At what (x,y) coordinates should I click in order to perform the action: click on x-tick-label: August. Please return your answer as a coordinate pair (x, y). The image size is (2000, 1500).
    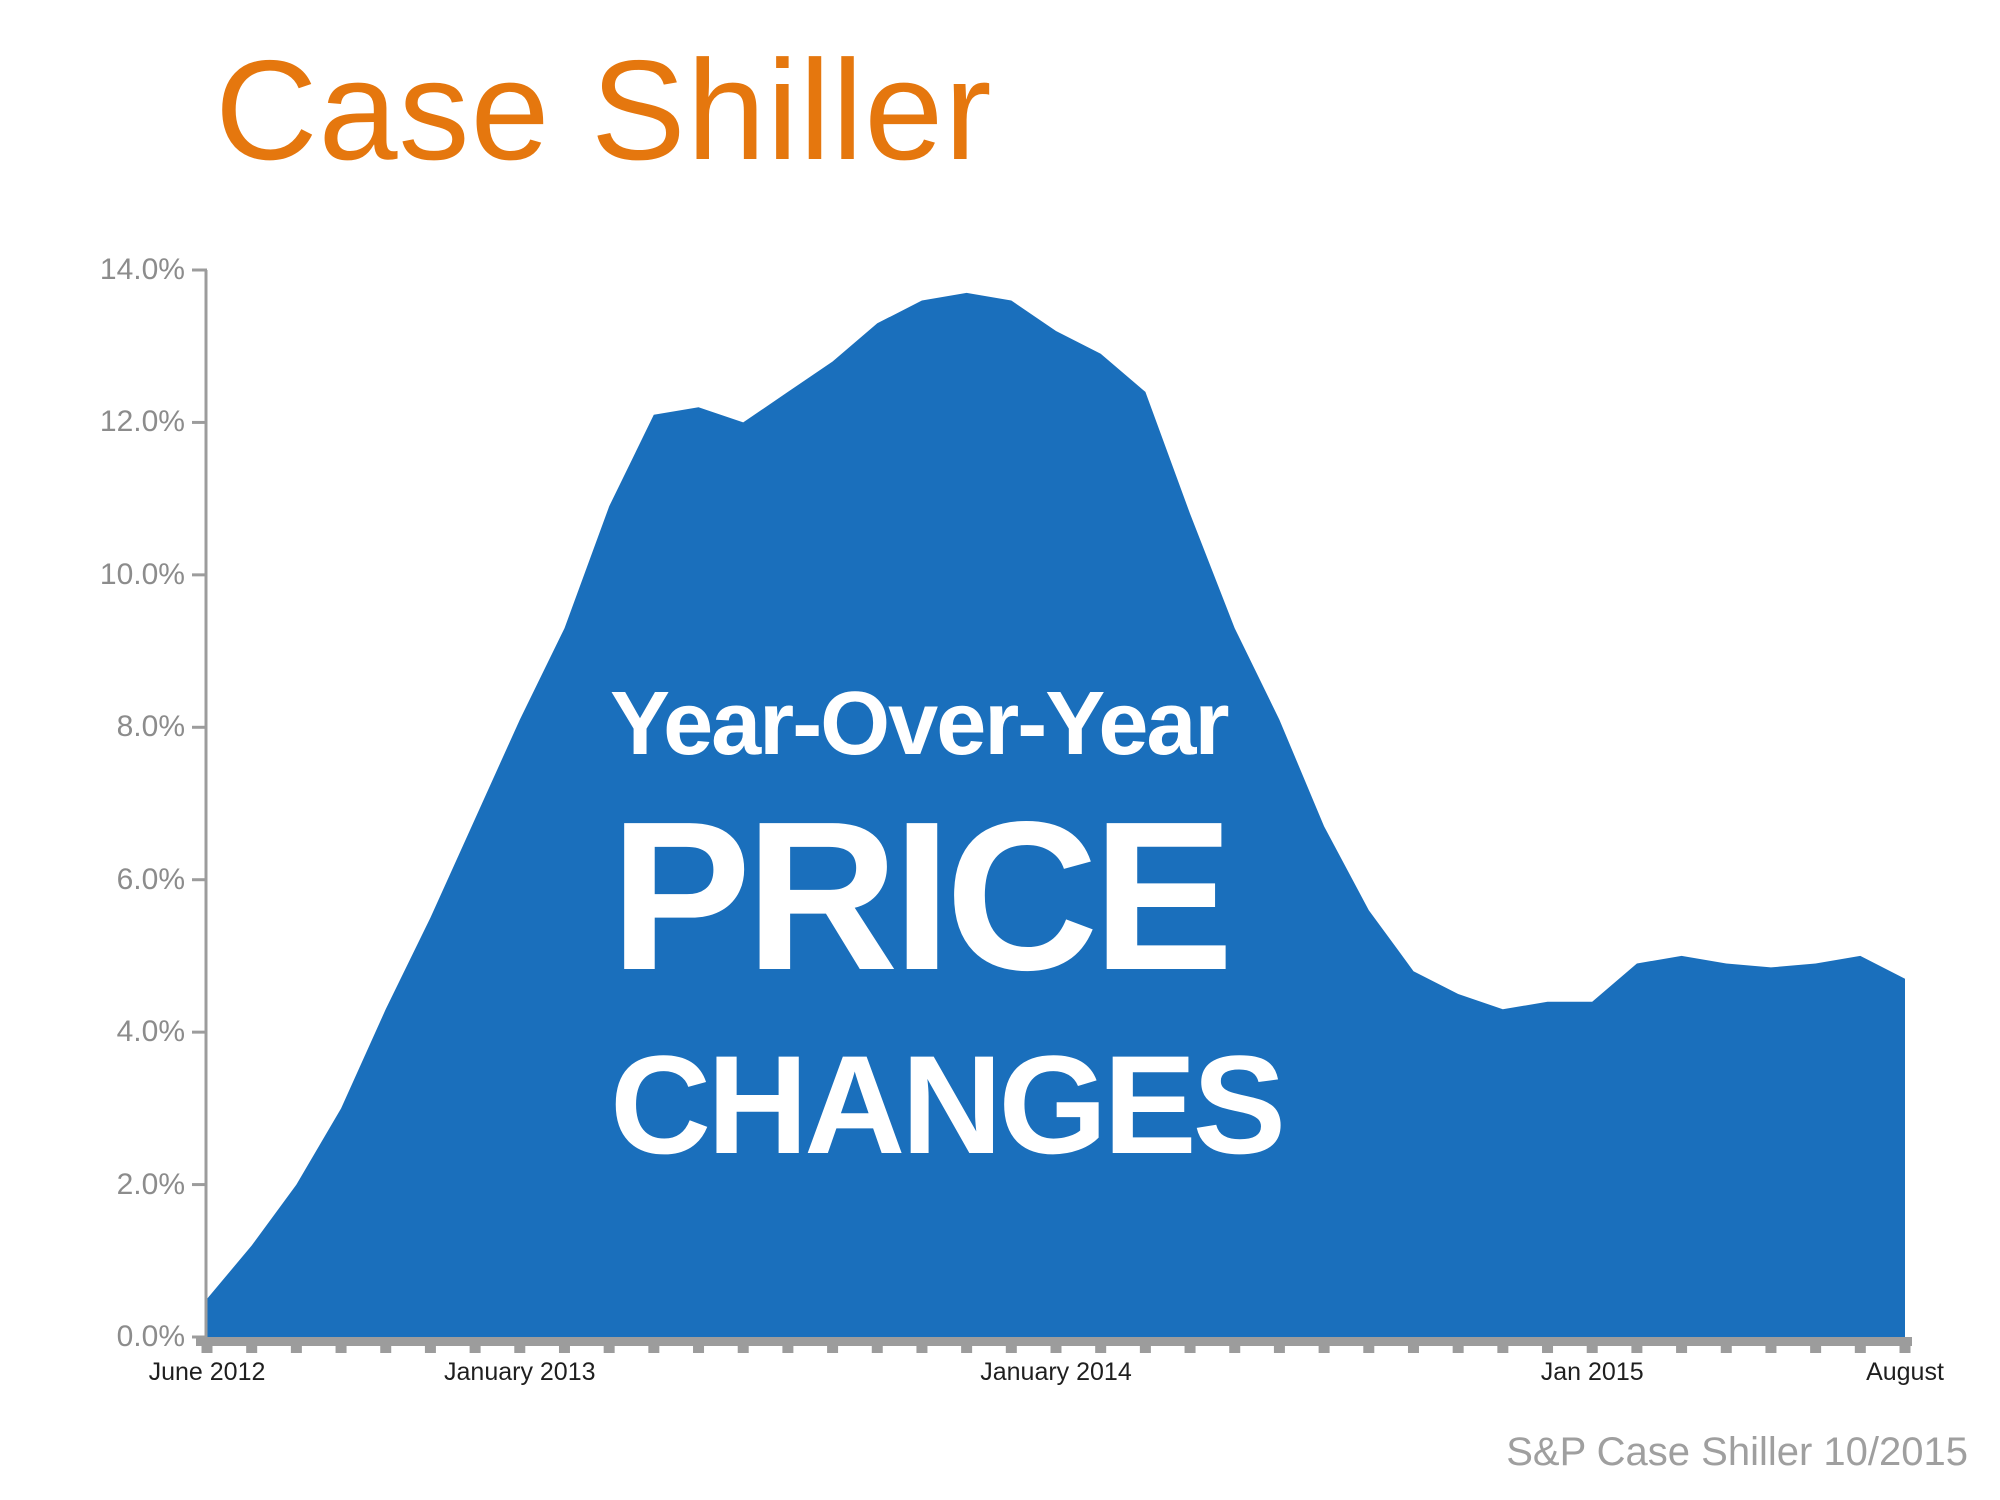
    Looking at the image, I should click on (1905, 1372).